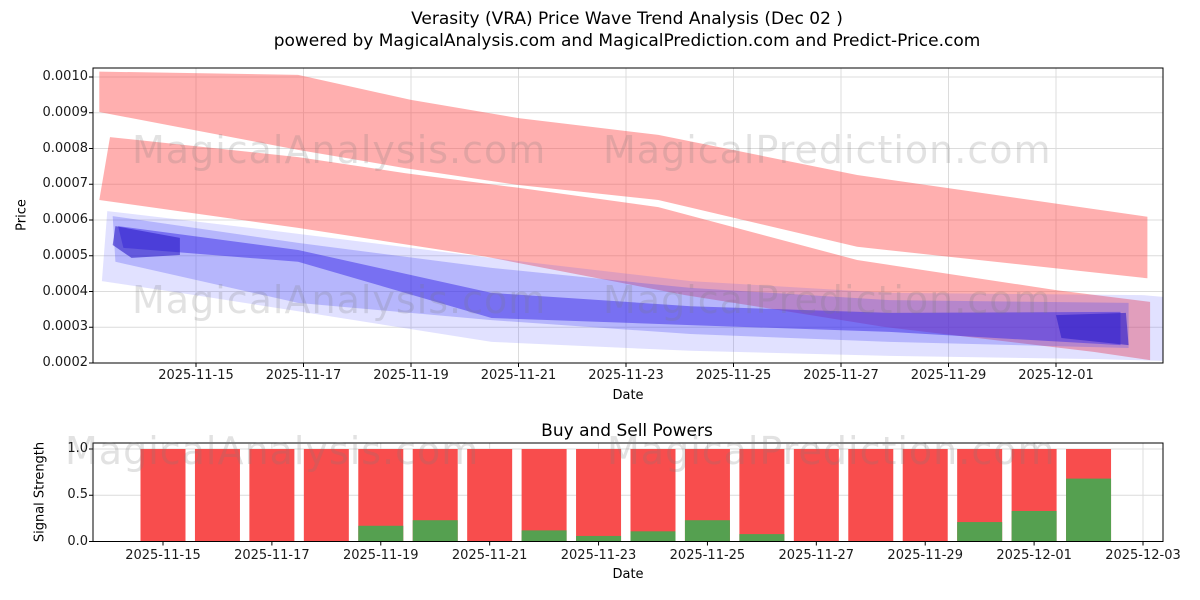 This screenshot has height=600, width=1200. Describe the element at coordinates (339, 300) in the screenshot. I see `watermark-analysis-mid: MagicalAnalysis.com` at that location.